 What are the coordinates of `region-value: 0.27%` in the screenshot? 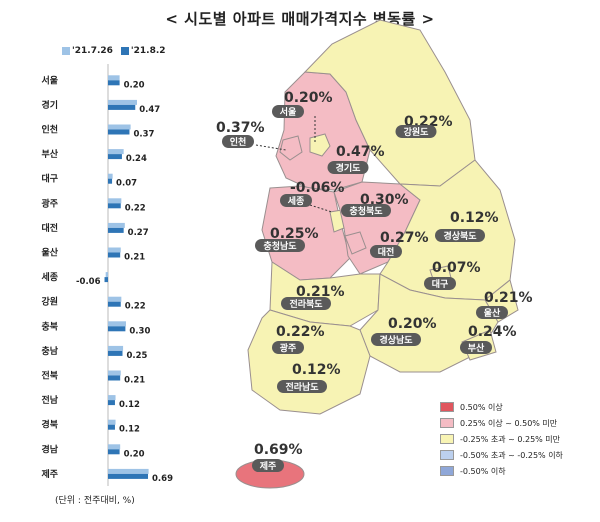 It's located at (404, 238).